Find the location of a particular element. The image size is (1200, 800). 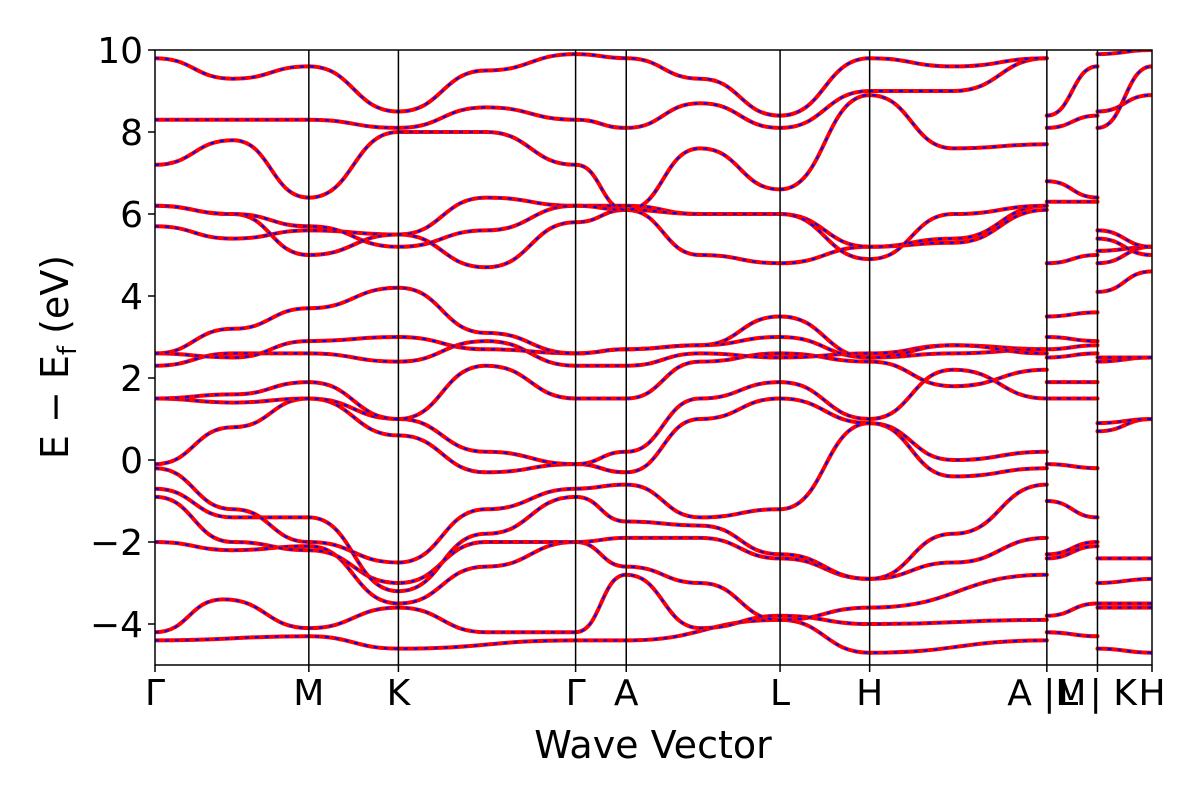

band-3-seg-0-blue is located at coordinates (601, 540).